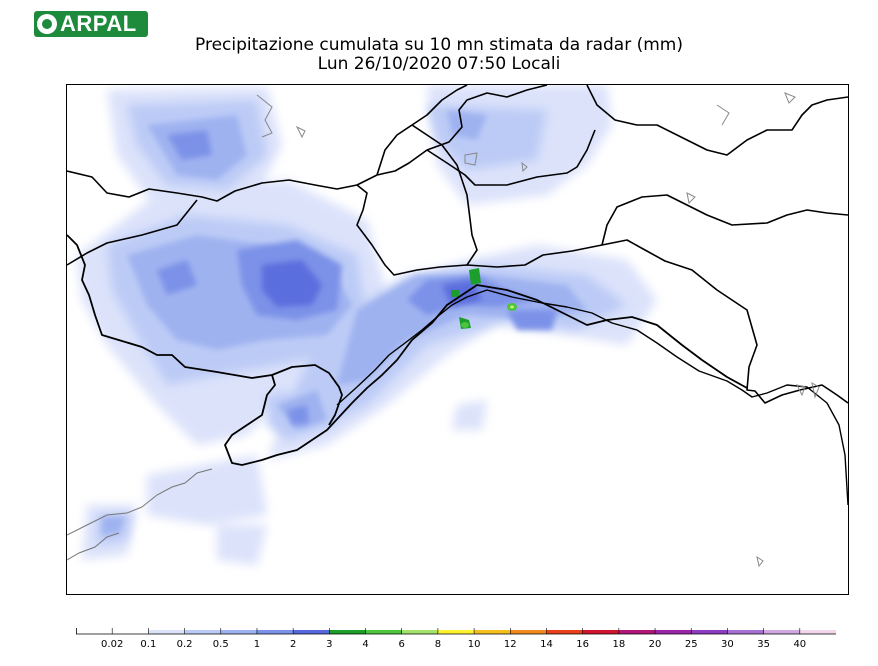 Image resolution: width=878 pixels, height=666 pixels. What do you see at coordinates (98, 23) in the screenshot?
I see `logo-text: ARPAL` at bounding box center [98, 23].